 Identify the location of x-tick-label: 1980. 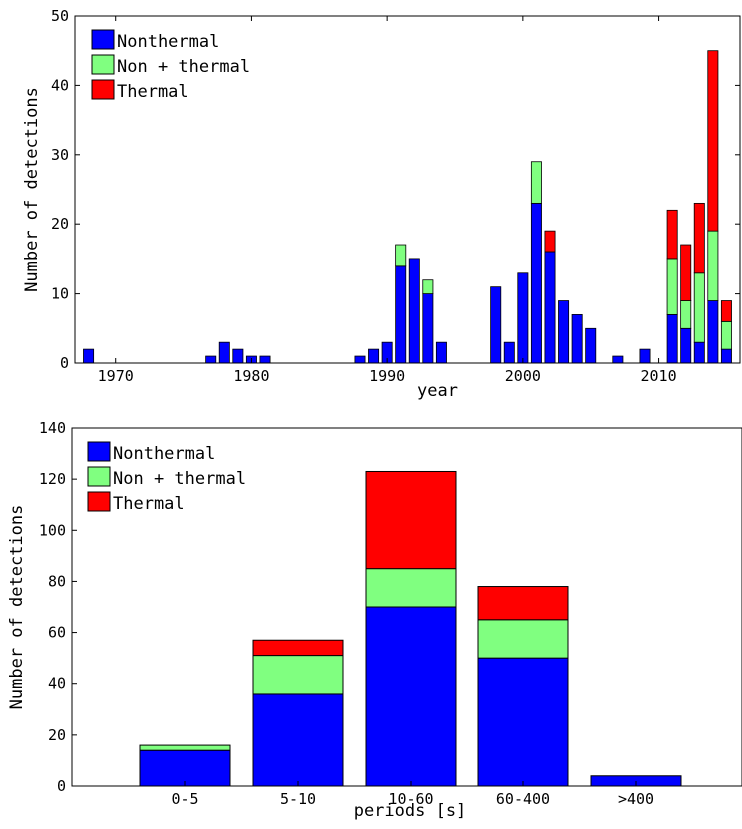
(251, 376).